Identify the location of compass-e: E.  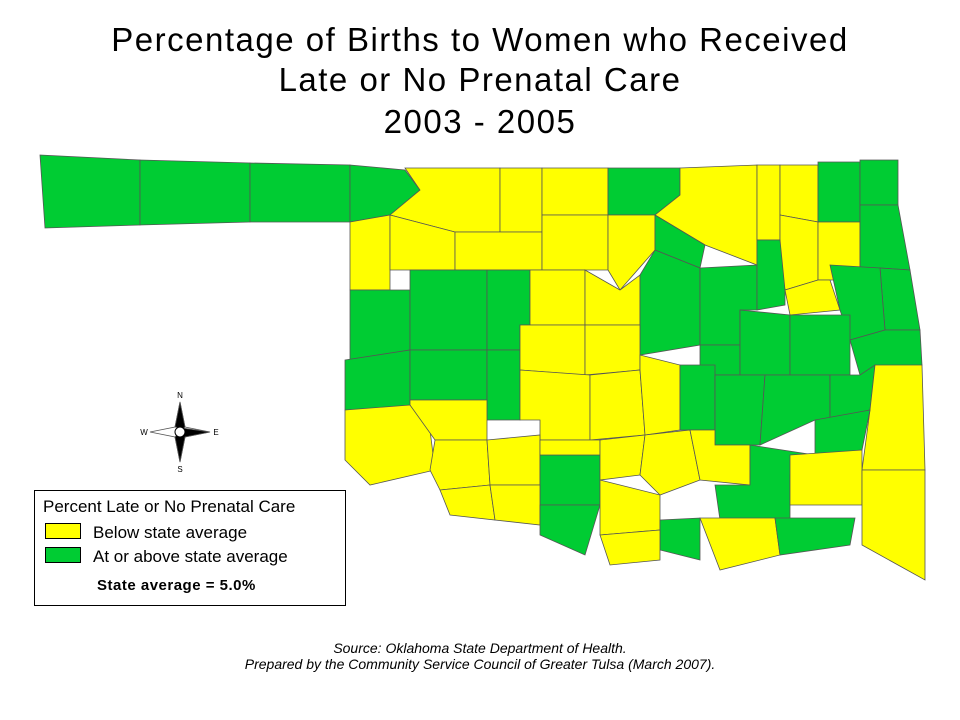
(215, 432).